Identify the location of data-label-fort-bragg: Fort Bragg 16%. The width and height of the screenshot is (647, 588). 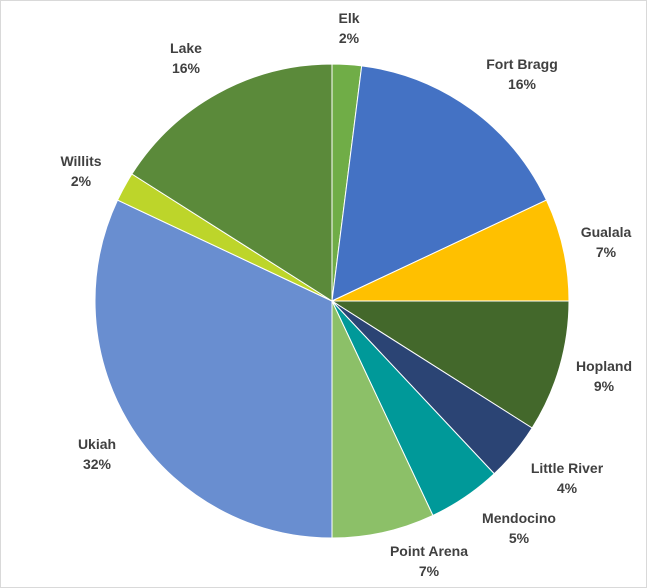
(522, 74).